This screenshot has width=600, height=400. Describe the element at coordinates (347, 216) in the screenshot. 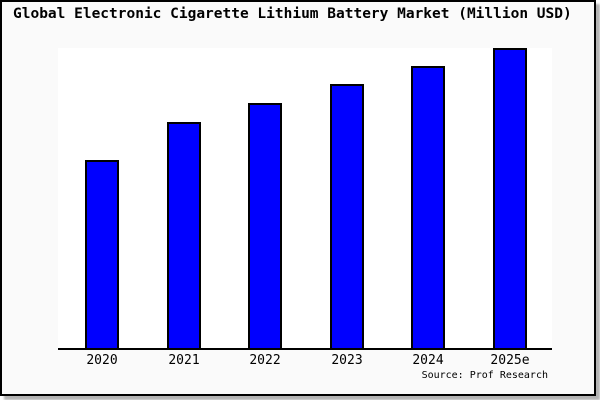

I see `bar-2023` at that location.